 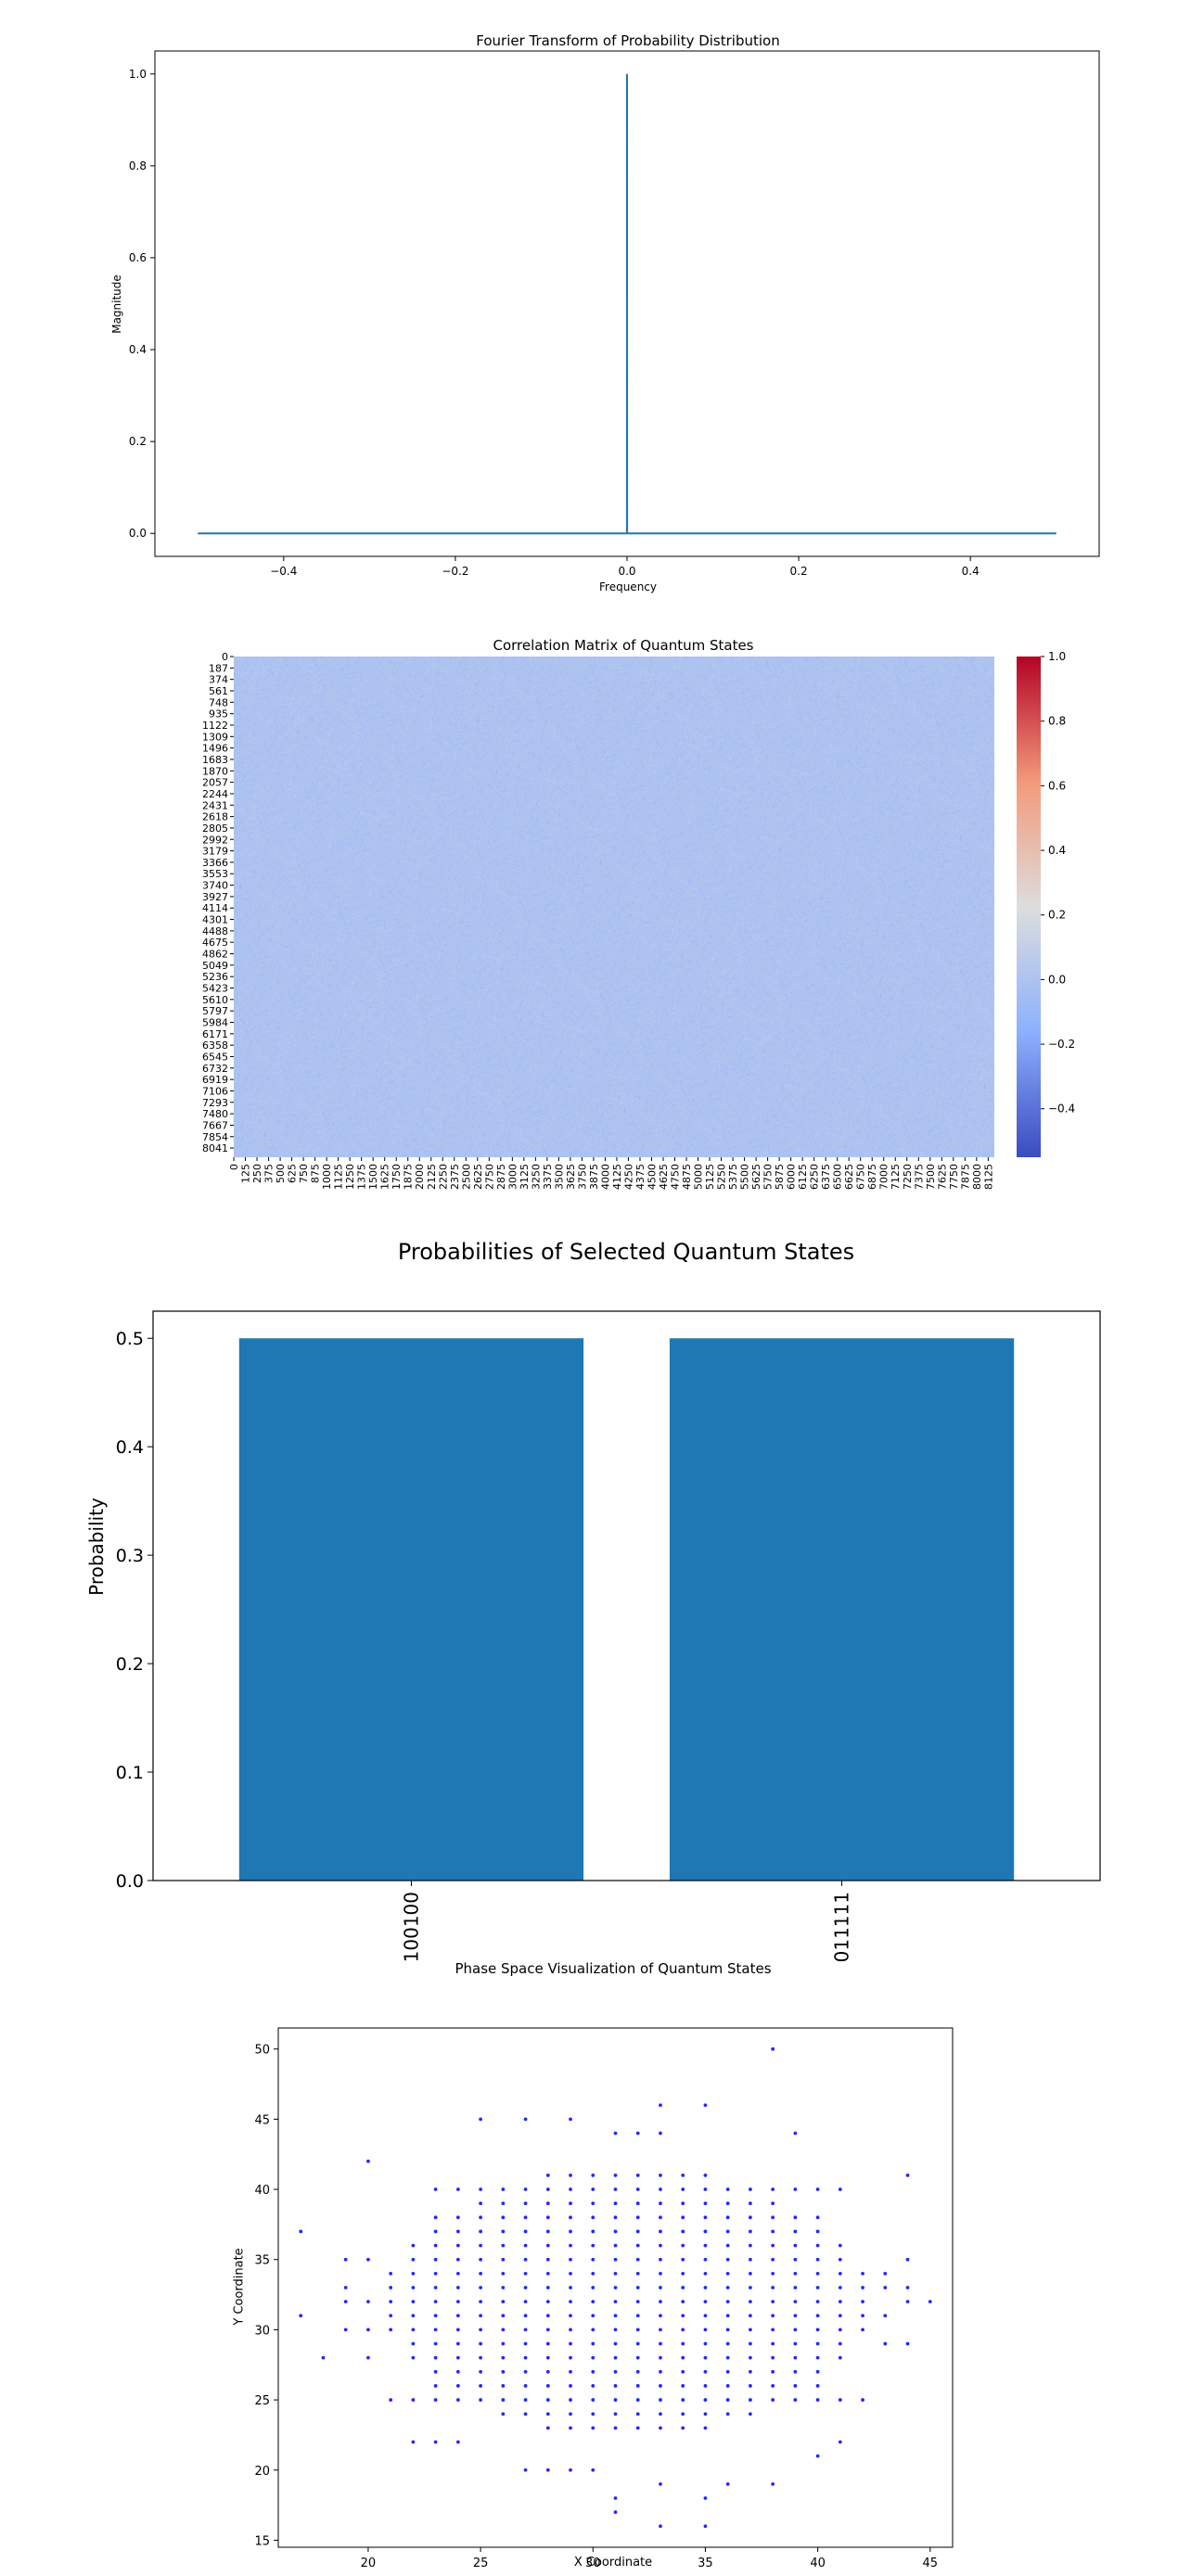 What do you see at coordinates (215, 874) in the screenshot?
I see `heatmap-y-tick-label: 3553` at bounding box center [215, 874].